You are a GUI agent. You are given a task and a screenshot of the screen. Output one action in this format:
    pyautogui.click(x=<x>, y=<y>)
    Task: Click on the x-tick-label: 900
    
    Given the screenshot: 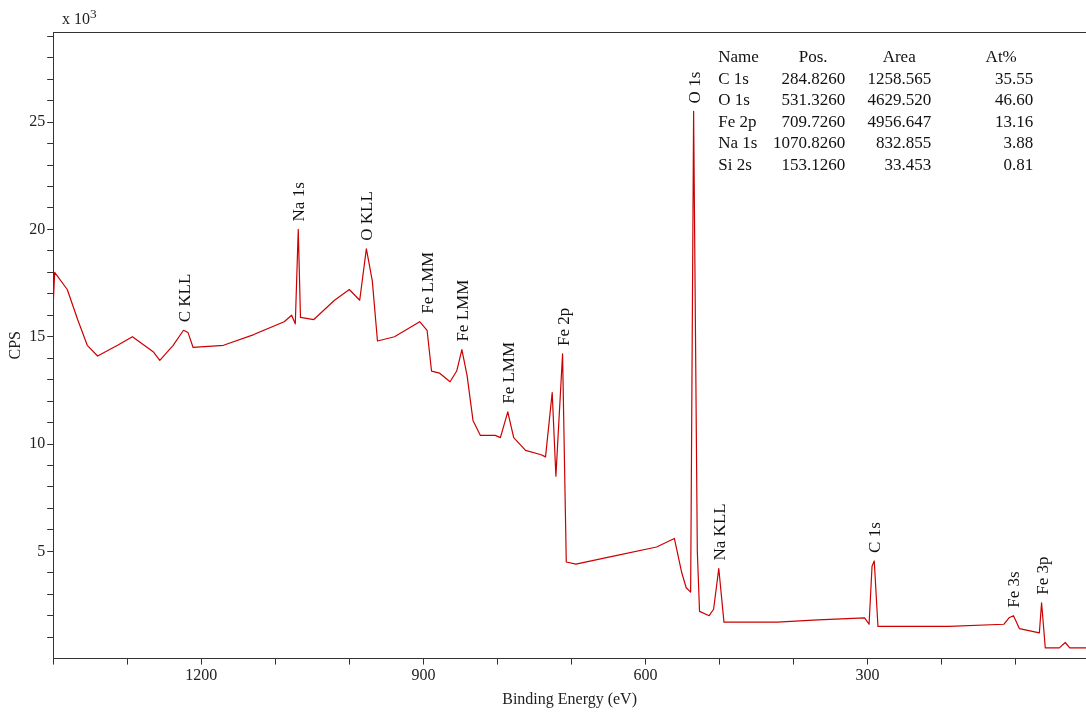 What is the action you would take?
    pyautogui.click(x=423, y=675)
    